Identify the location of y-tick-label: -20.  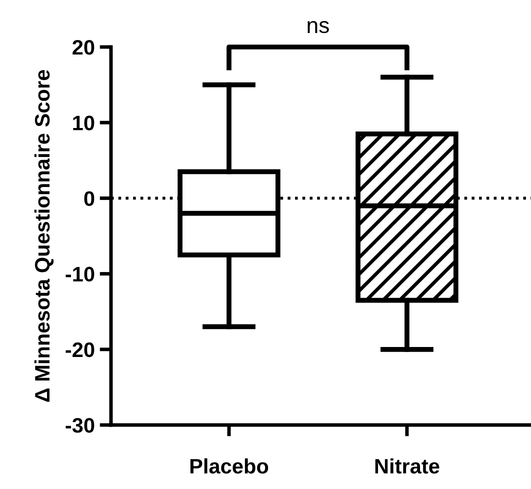
(80, 350).